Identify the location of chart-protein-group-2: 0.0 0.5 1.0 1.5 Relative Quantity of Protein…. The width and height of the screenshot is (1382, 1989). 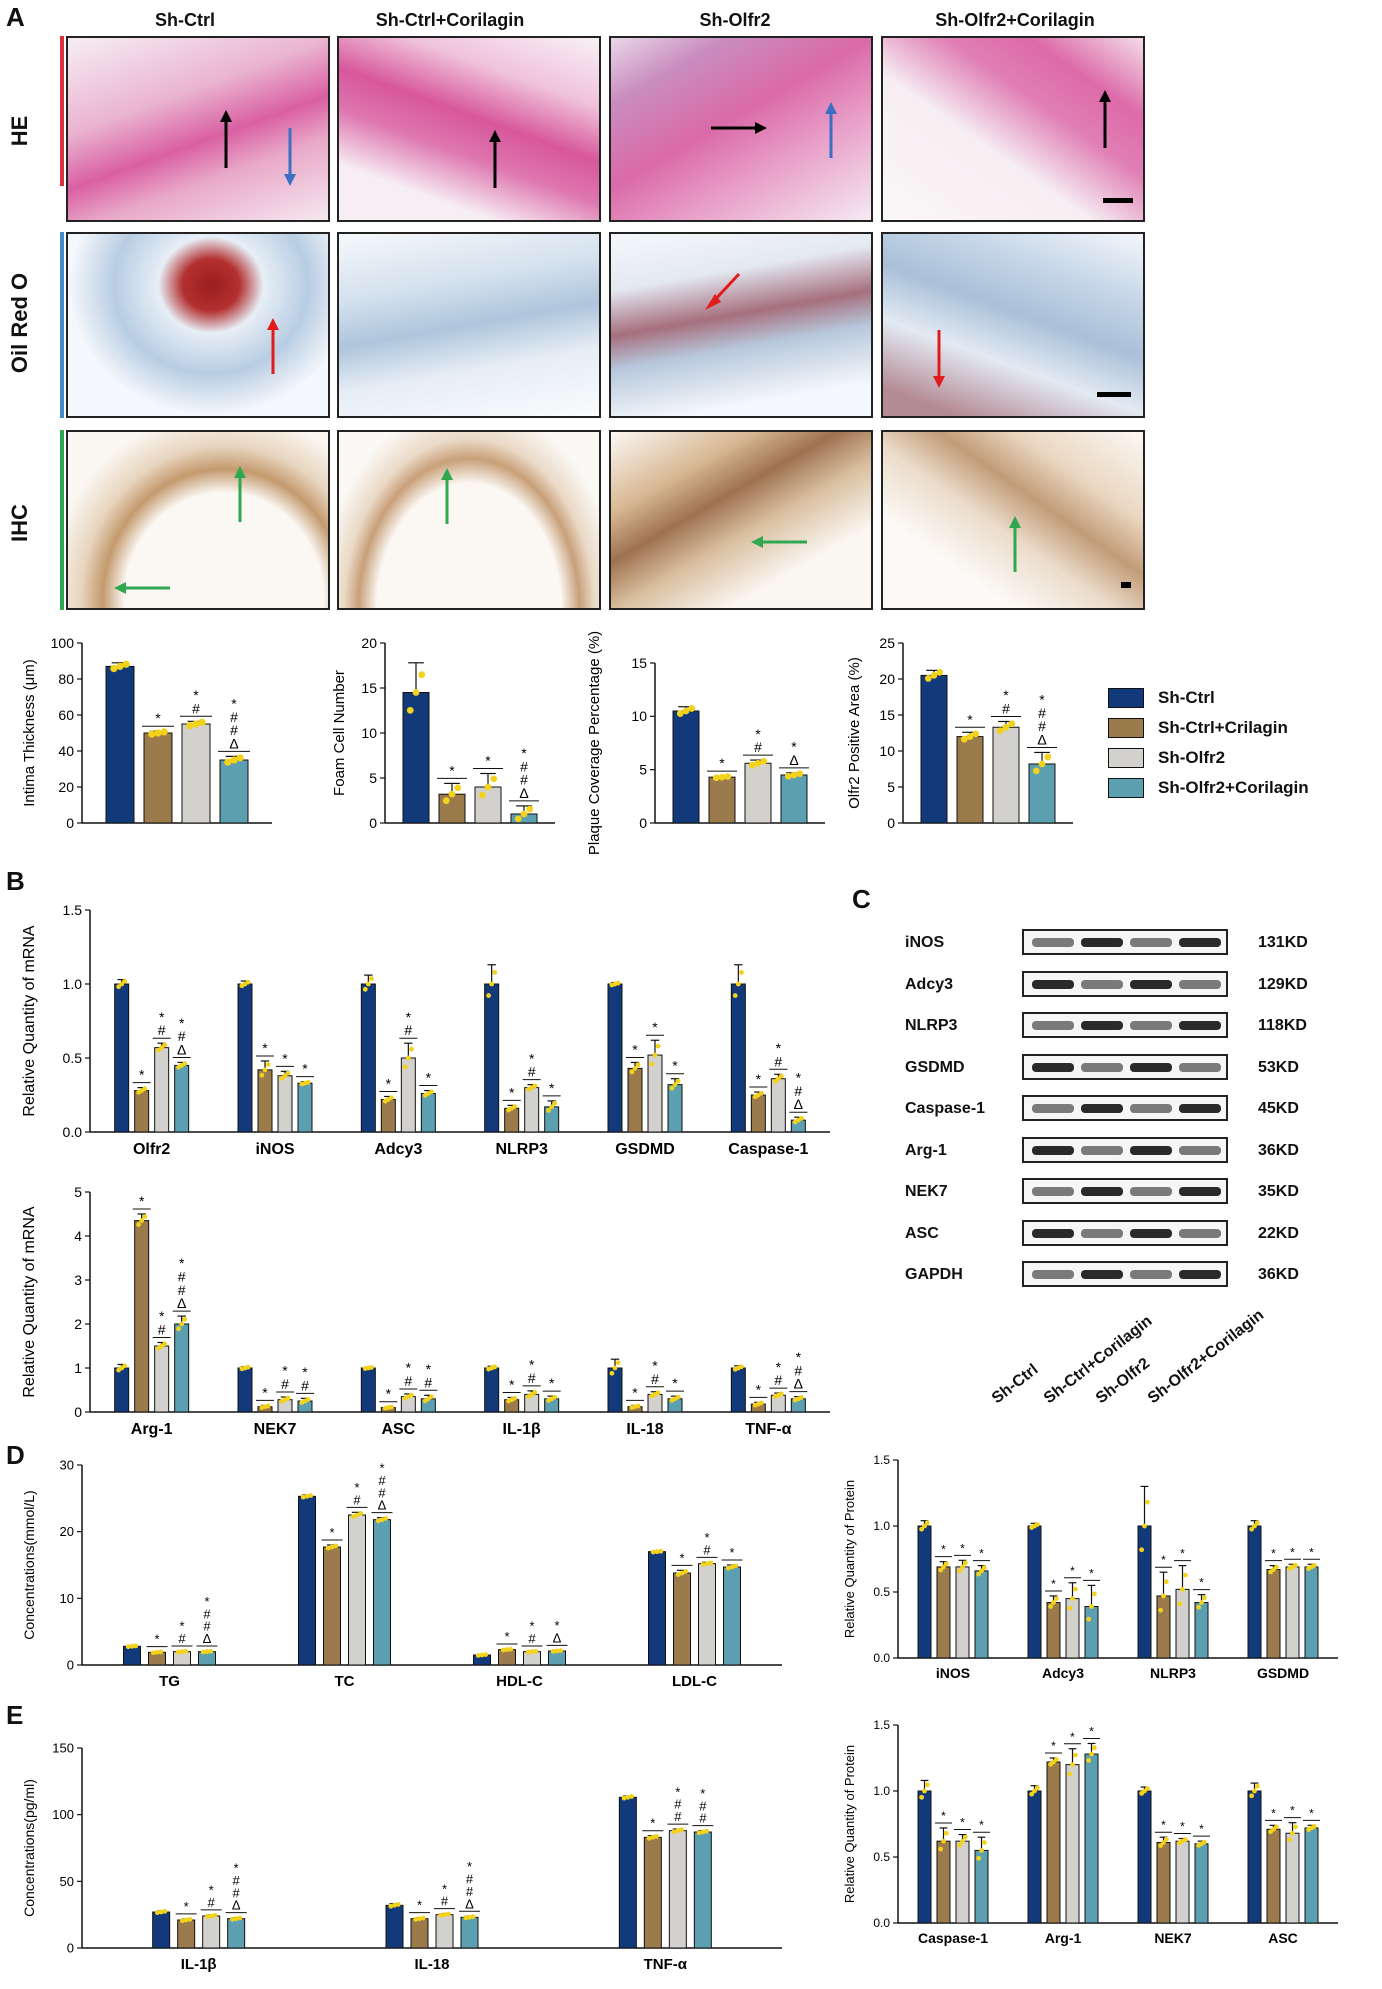
(1090, 1832).